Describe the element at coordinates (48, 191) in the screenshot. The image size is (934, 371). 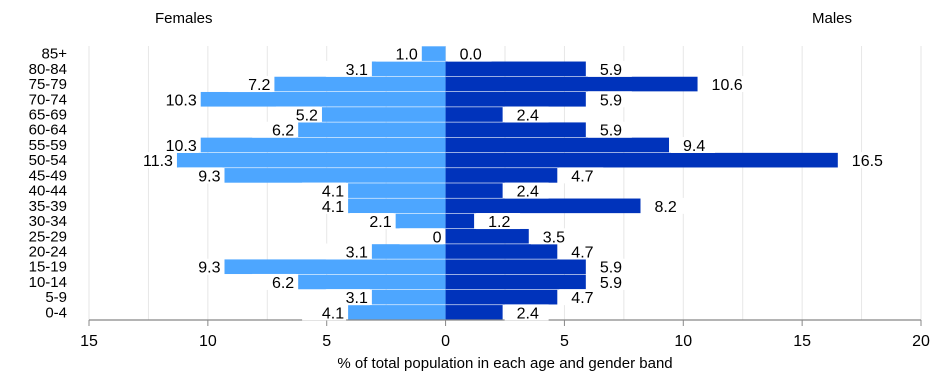
I see `category-label: 40-44` at that location.